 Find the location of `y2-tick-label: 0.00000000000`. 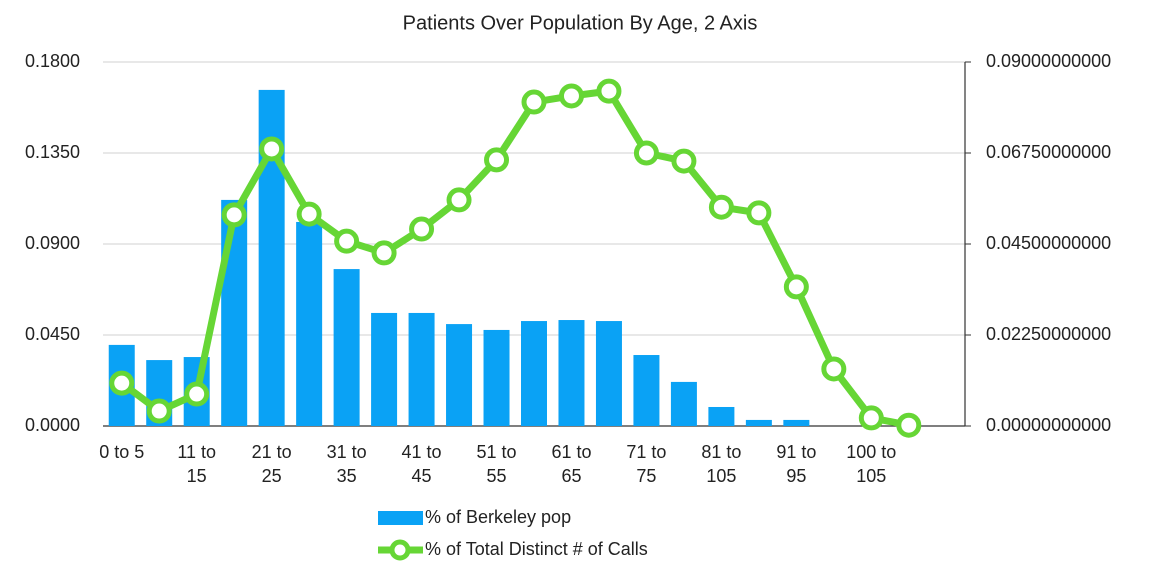

y2-tick-label: 0.00000000000 is located at coordinates (1048, 425).